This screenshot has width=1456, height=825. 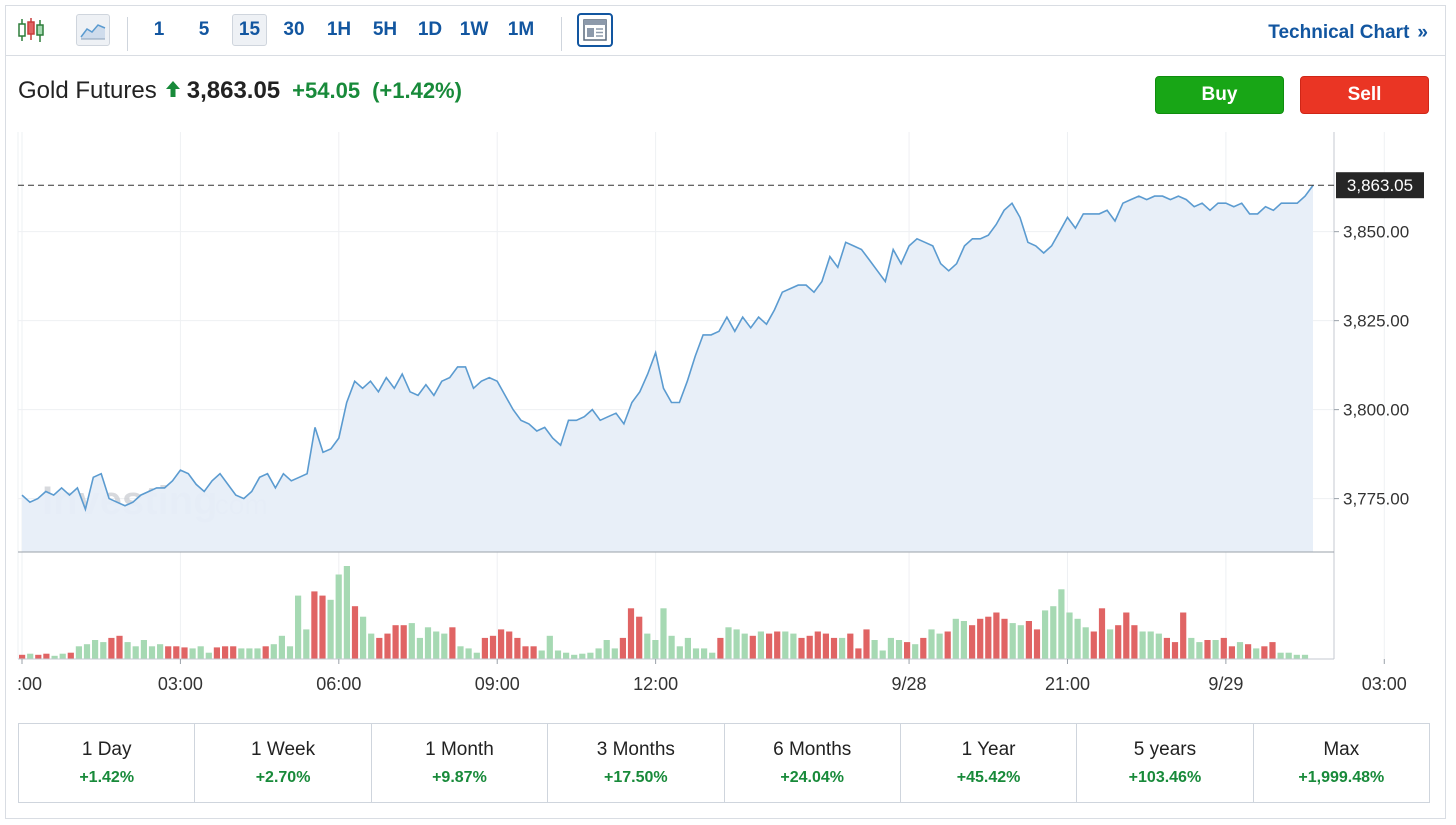 What do you see at coordinates (1339, 32) in the screenshot?
I see `technical-chart-label: Technical Chart` at bounding box center [1339, 32].